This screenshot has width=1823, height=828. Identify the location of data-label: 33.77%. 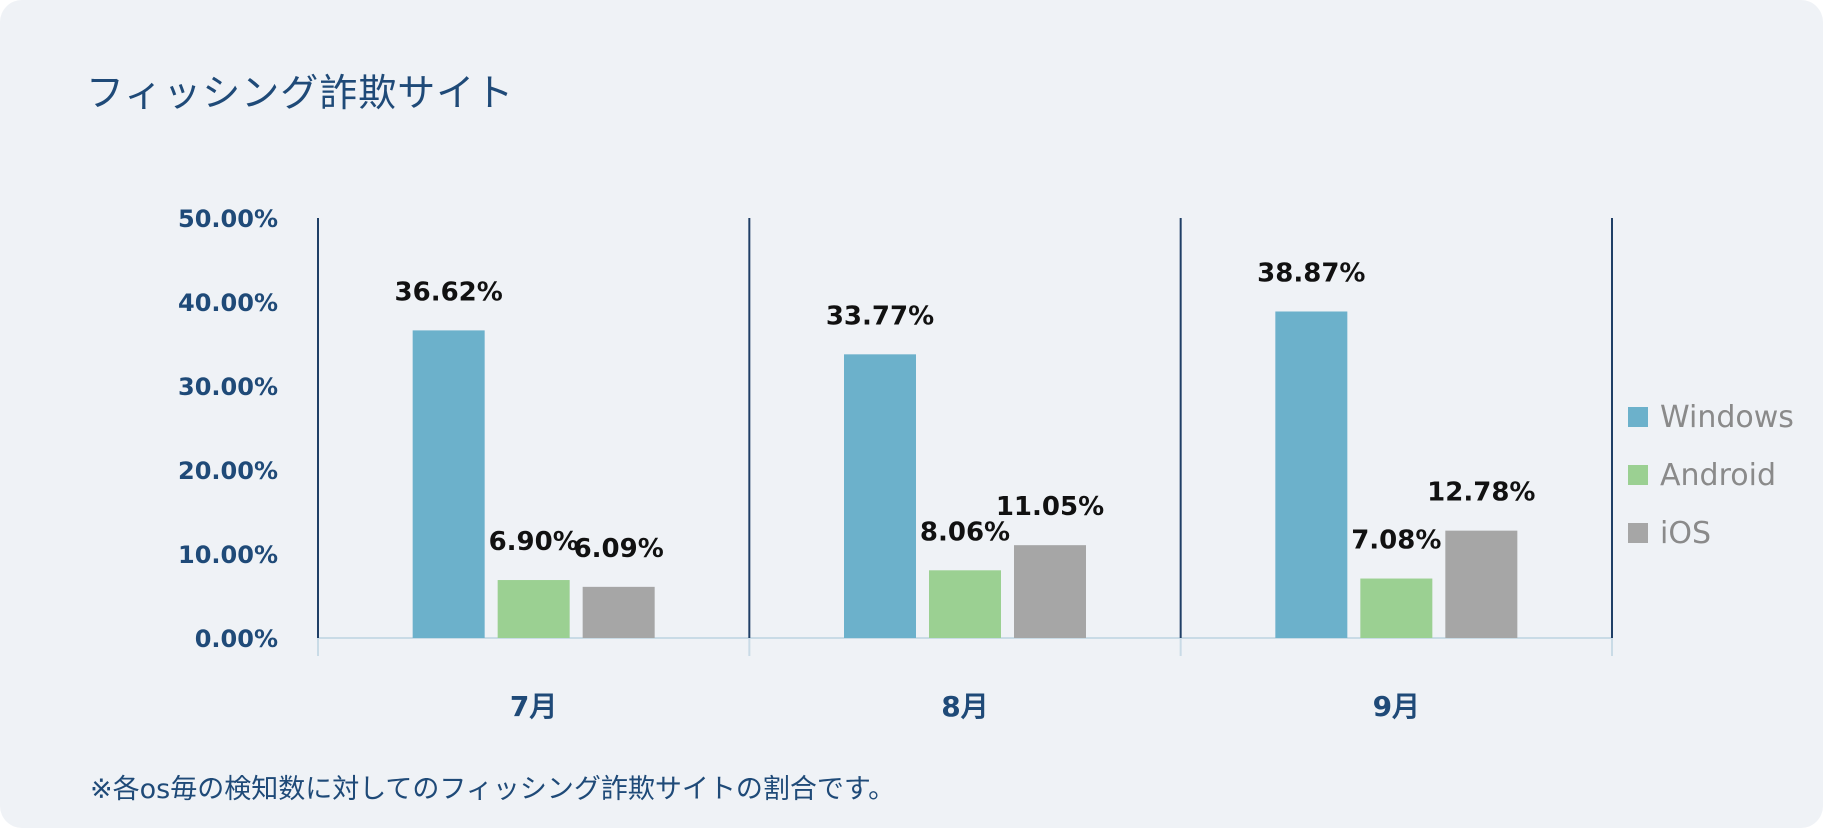
(880, 316).